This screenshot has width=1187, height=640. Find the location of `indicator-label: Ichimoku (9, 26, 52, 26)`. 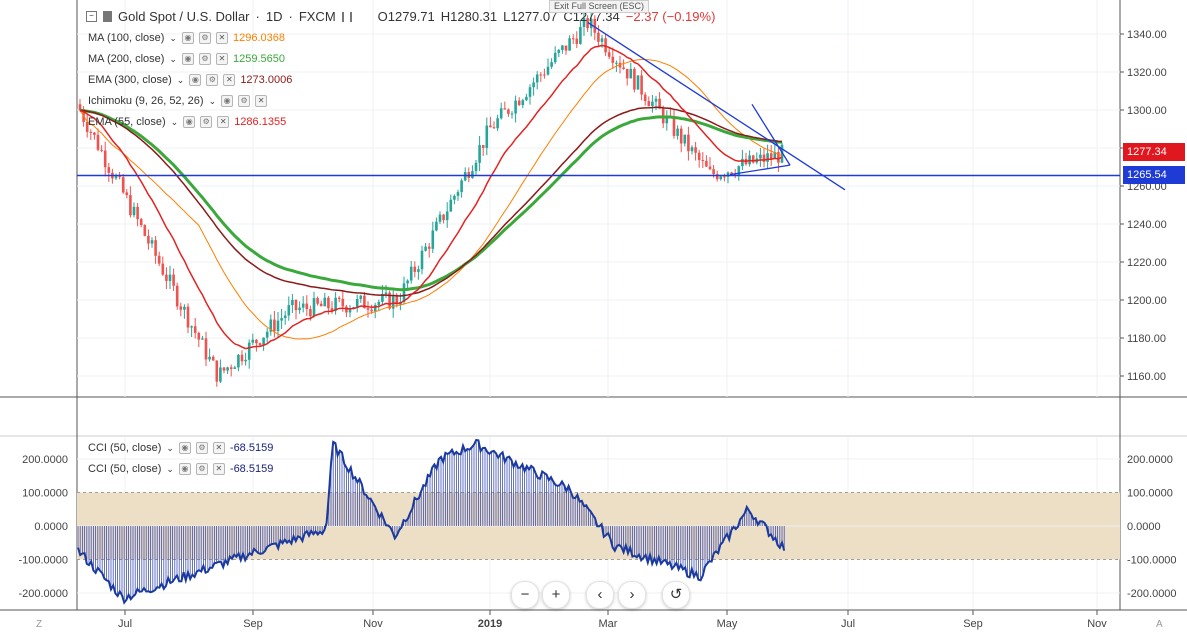

indicator-label: Ichimoku (9, 26, 52, 26) is located at coordinates (146, 101).